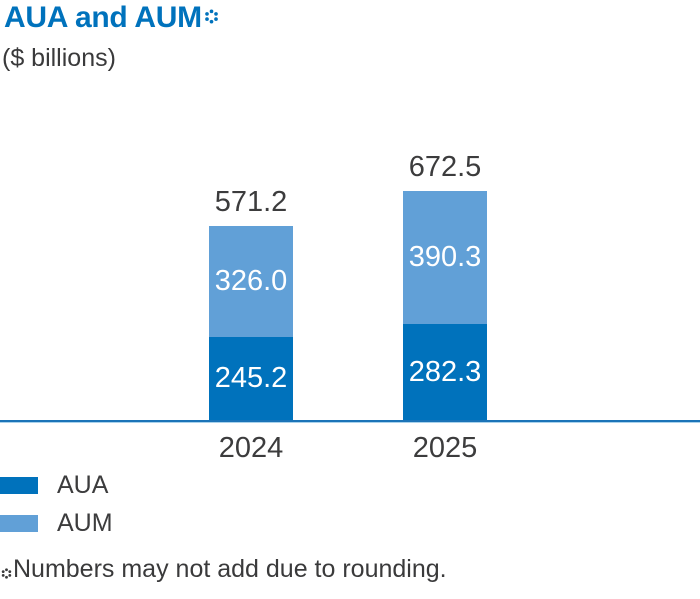  I want to click on aua-value-2024: 245.2, so click(251, 377).